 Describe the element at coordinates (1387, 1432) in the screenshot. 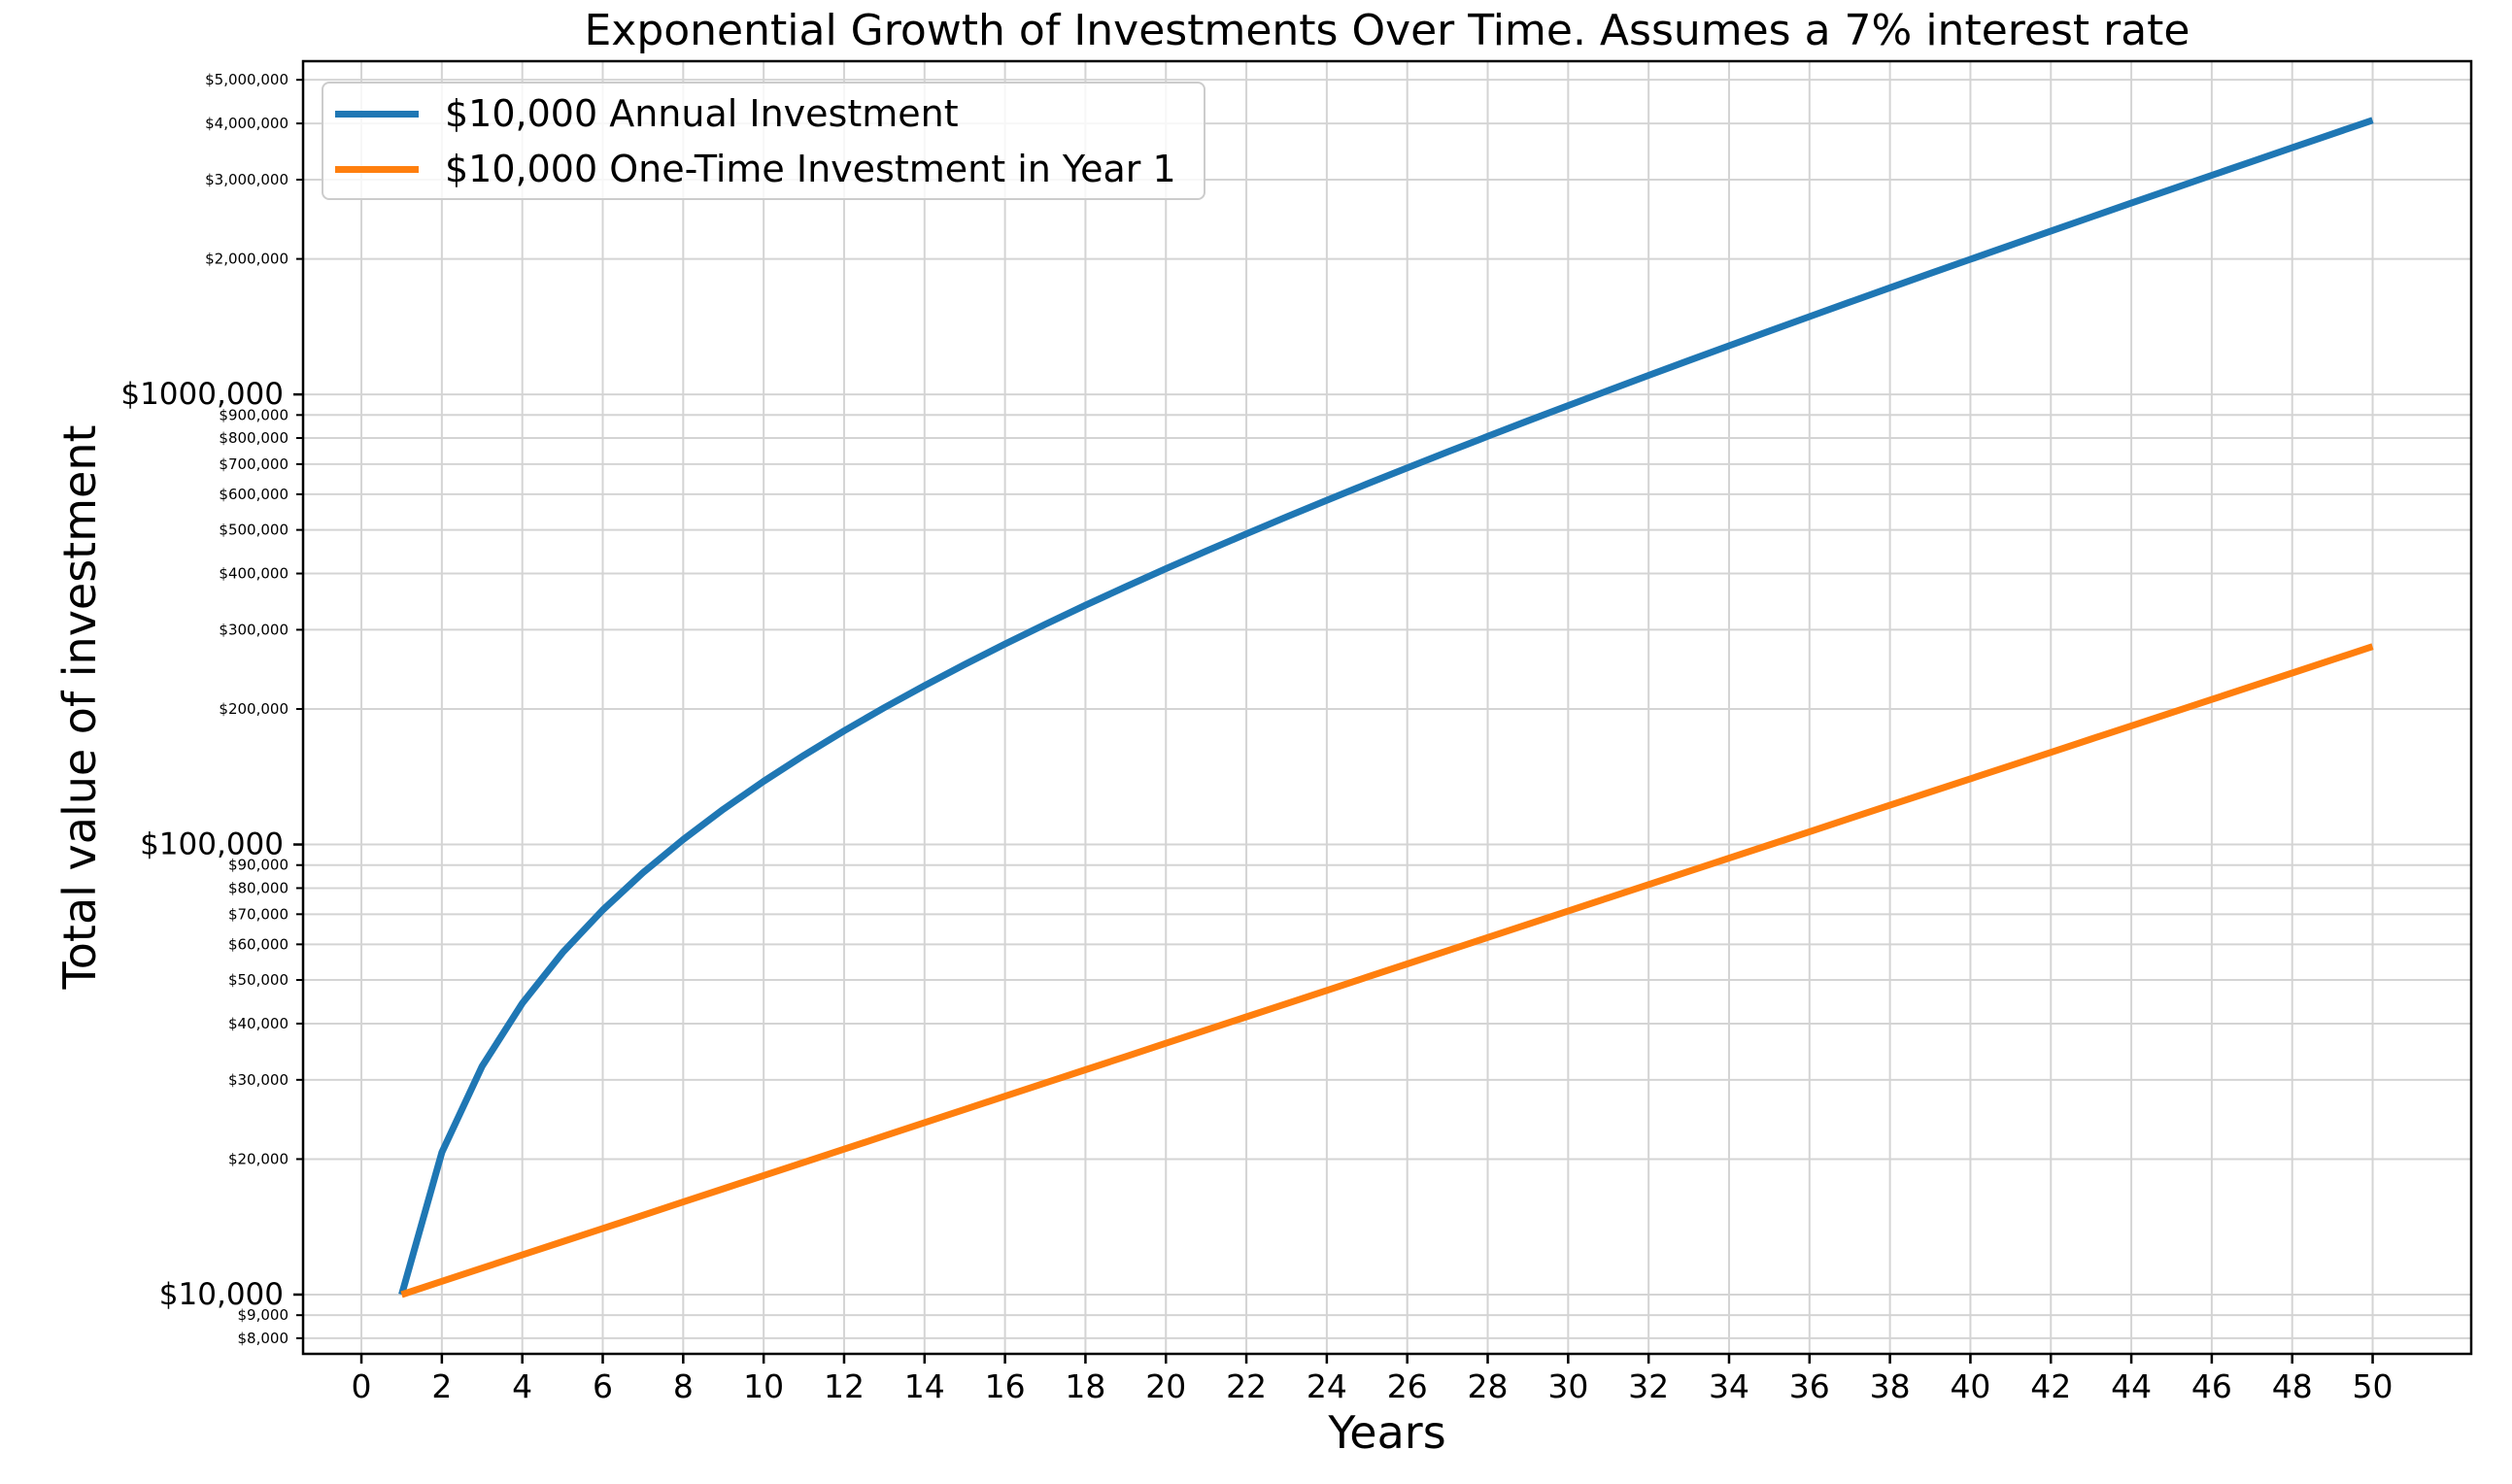

I see `x-axis-label: Years` at that location.